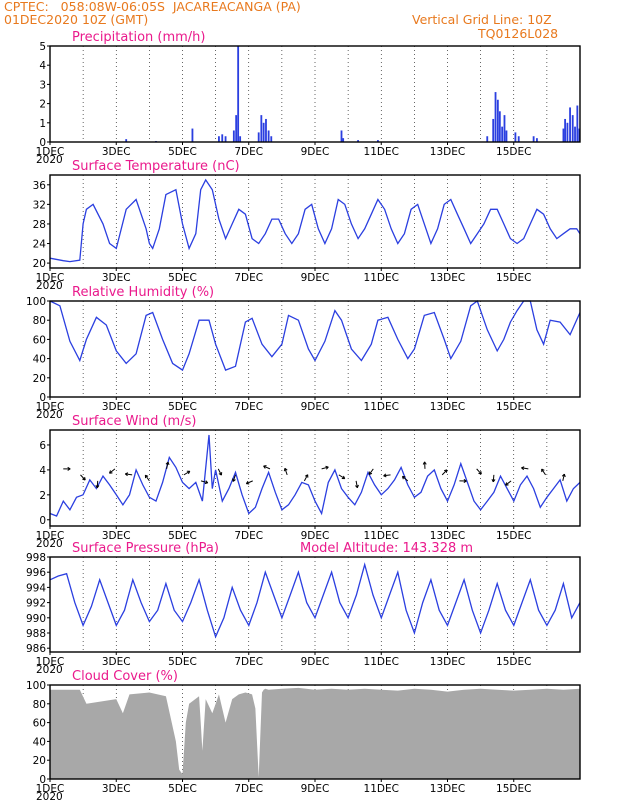 This screenshot has width=618, height=800. I want to click on rh-title: Relative Humidity (%), so click(143, 292).